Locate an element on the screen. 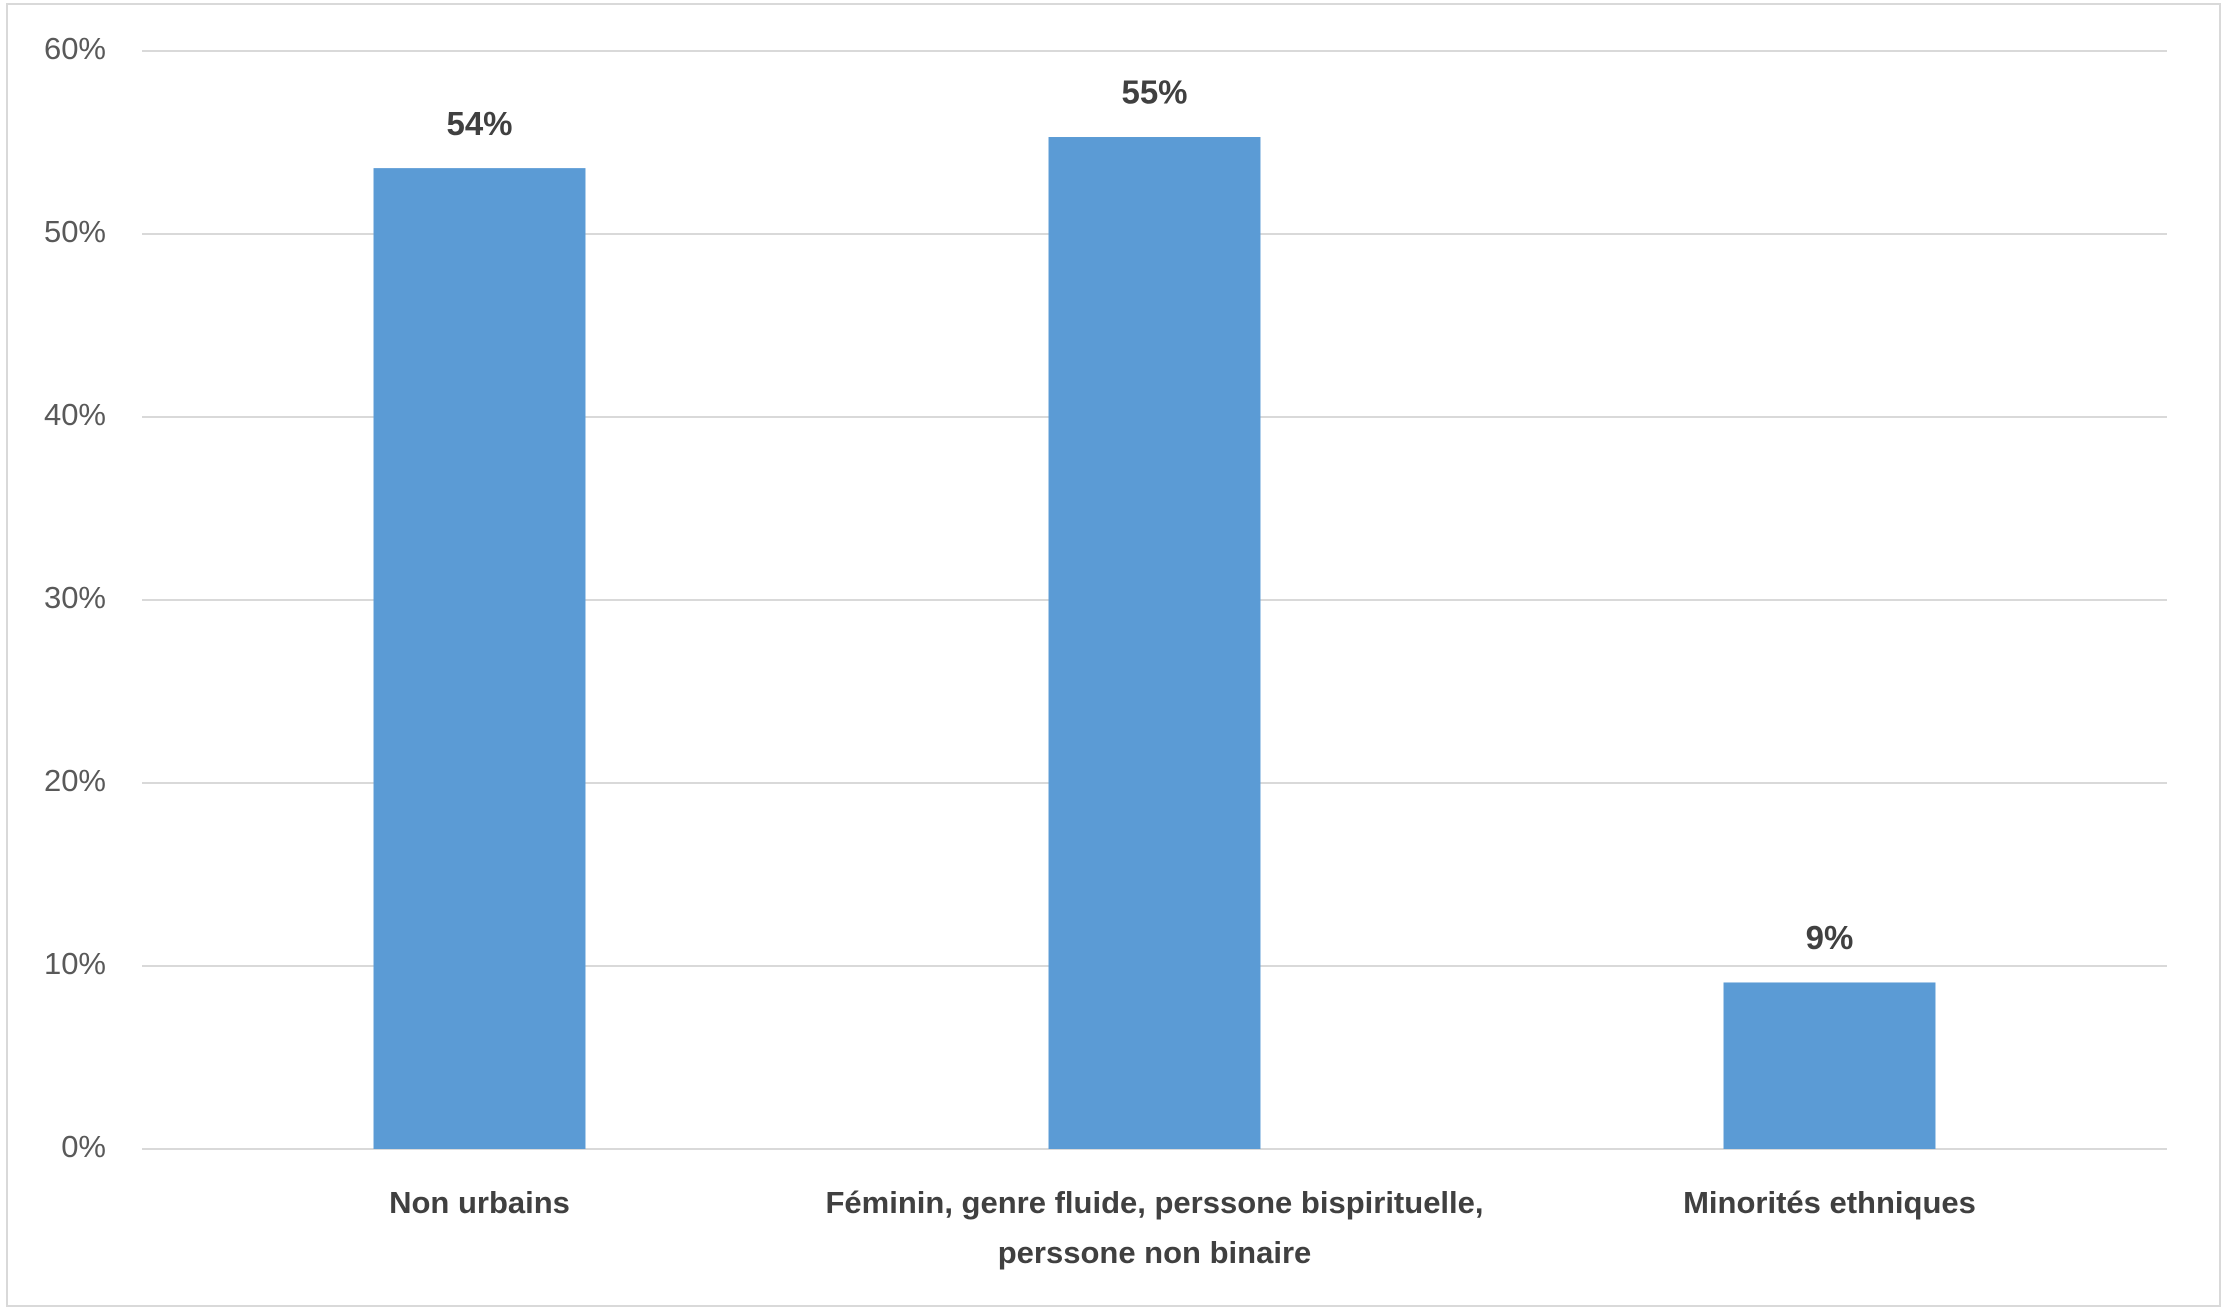 The image size is (2227, 1315). value-label: 9% is located at coordinates (1830, 937).